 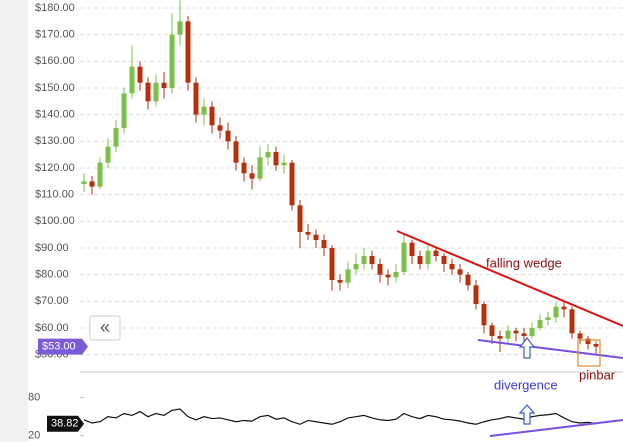 I want to click on annotation: divergence, so click(x=526, y=384).